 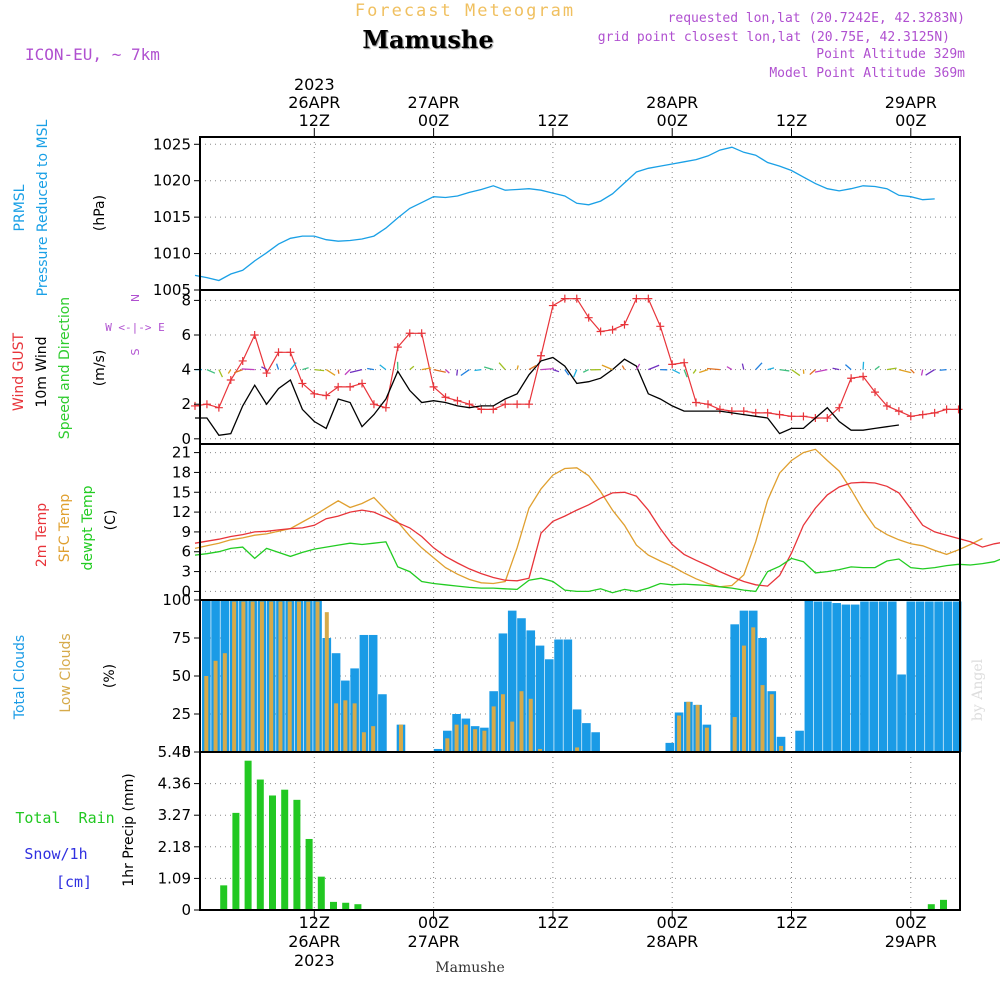 What do you see at coordinates (314, 922) in the screenshot?
I see `bottom-time-label: 12Z` at bounding box center [314, 922].